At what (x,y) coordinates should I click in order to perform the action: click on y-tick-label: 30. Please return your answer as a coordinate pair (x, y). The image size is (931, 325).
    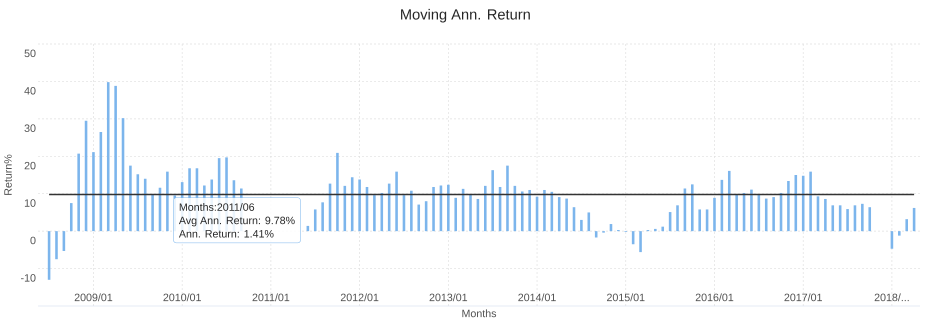
    Looking at the image, I should click on (30, 128).